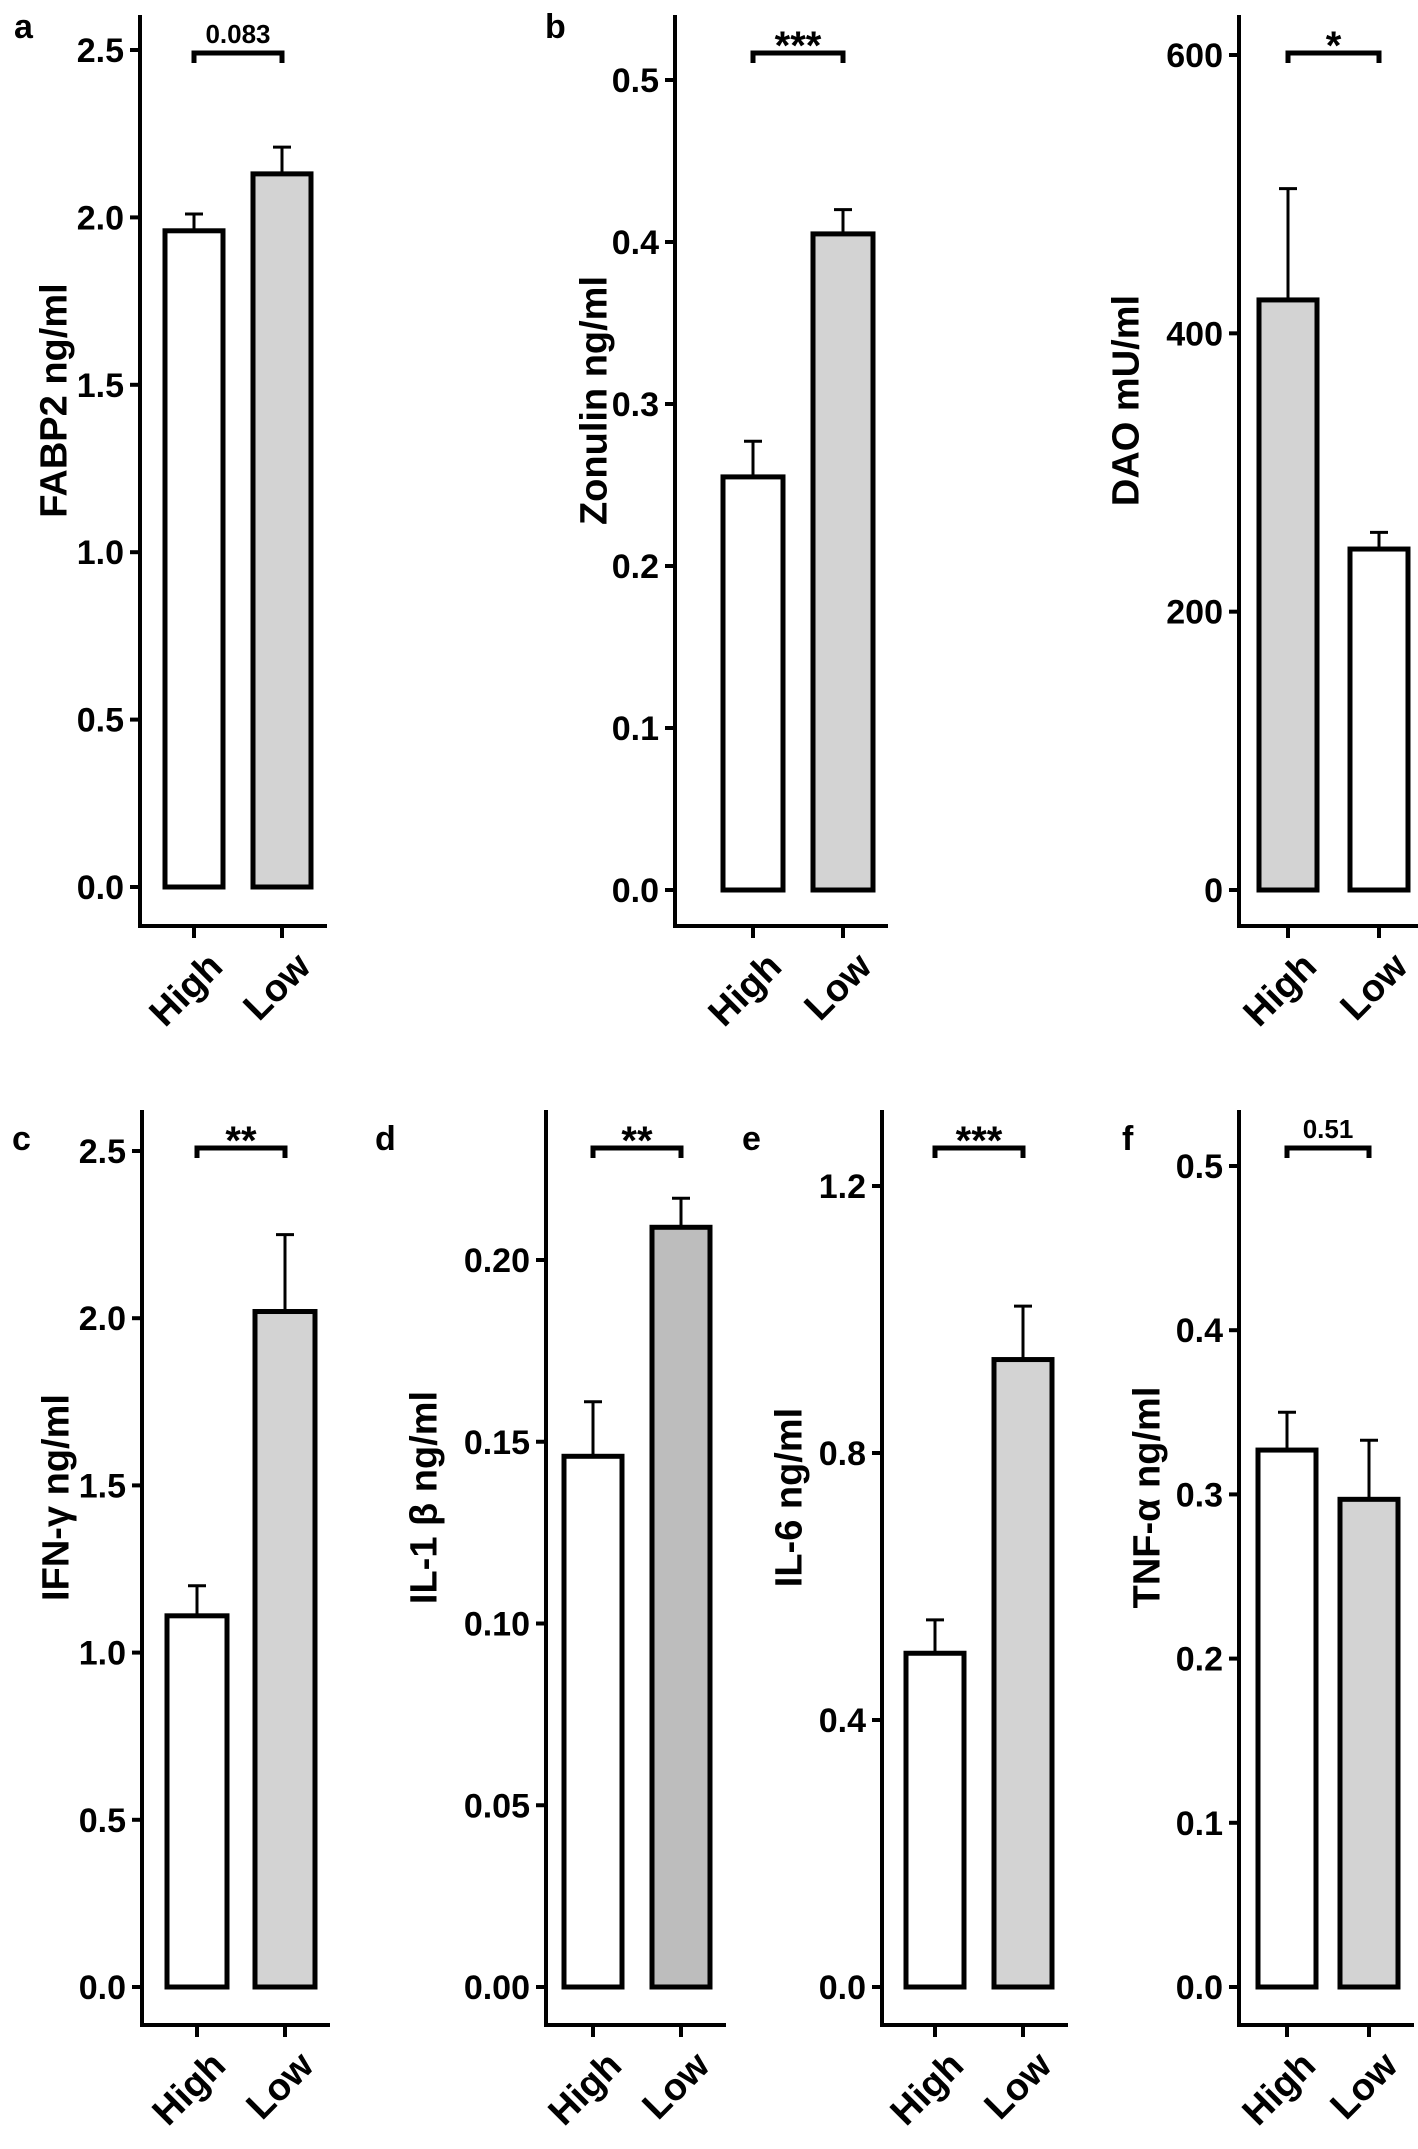 The height and width of the screenshot is (2149, 1418). Describe the element at coordinates (1194, 613) in the screenshot. I see `y-tick-label: 200` at that location.